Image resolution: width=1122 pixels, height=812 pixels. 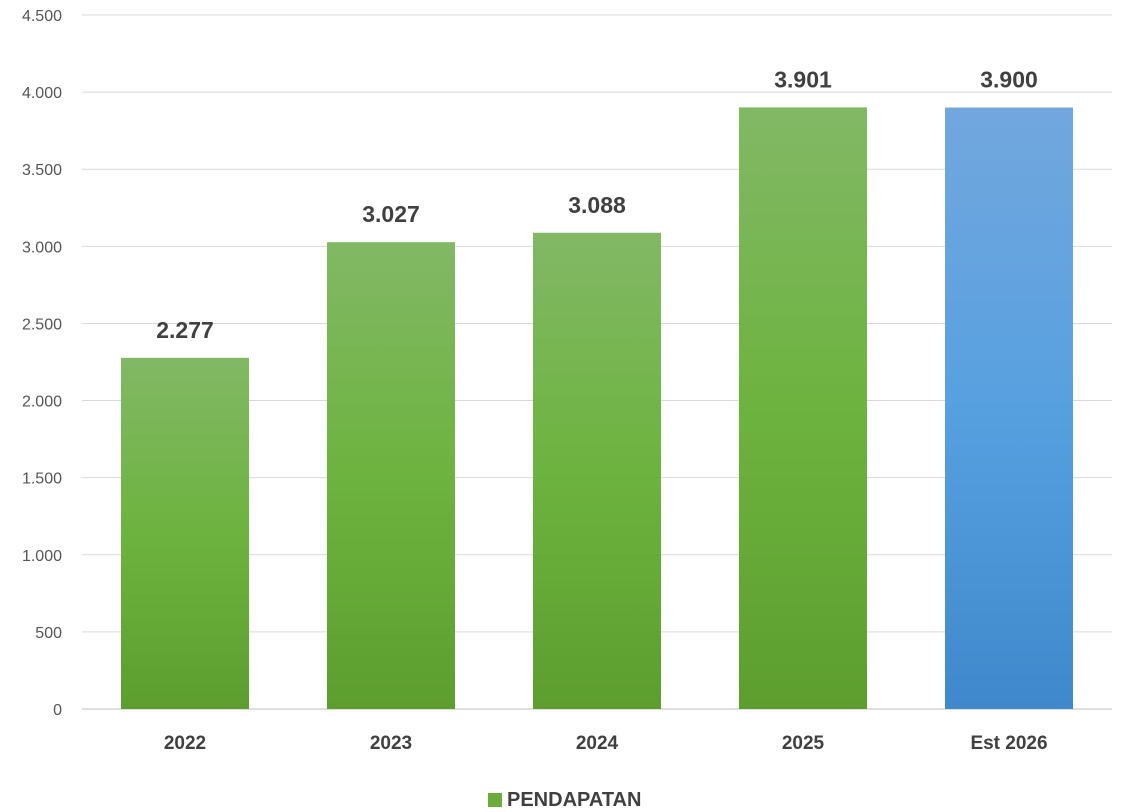 I want to click on legend: PENDAPATAN, so click(x=564, y=800).